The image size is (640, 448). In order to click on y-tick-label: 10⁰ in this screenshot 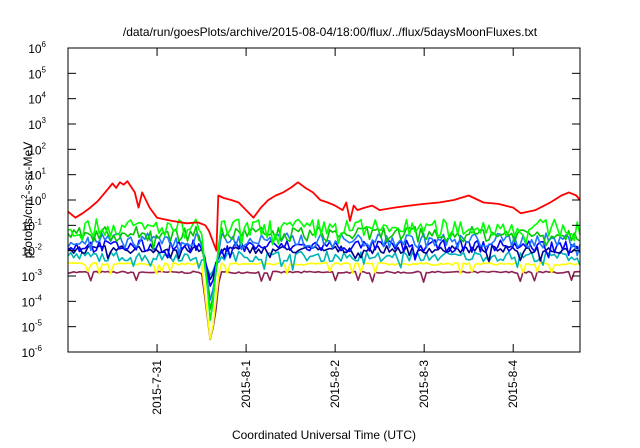, I will do `click(37, 200)`.